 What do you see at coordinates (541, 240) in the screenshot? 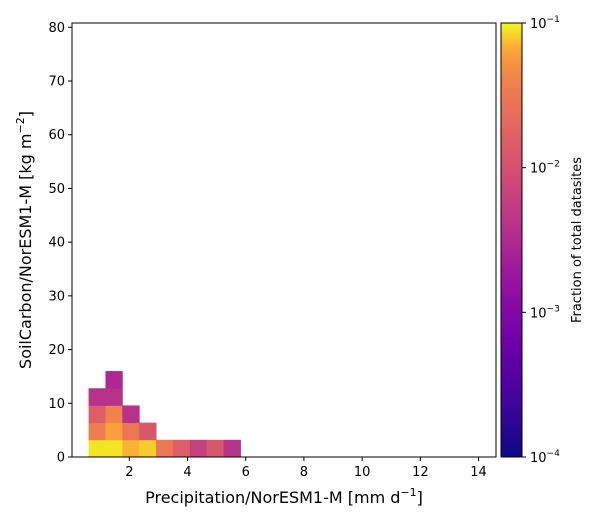
I see `colorbar-ticks: 10⁻¹ 10⁻² 10⁻³ 10⁻⁴` at bounding box center [541, 240].